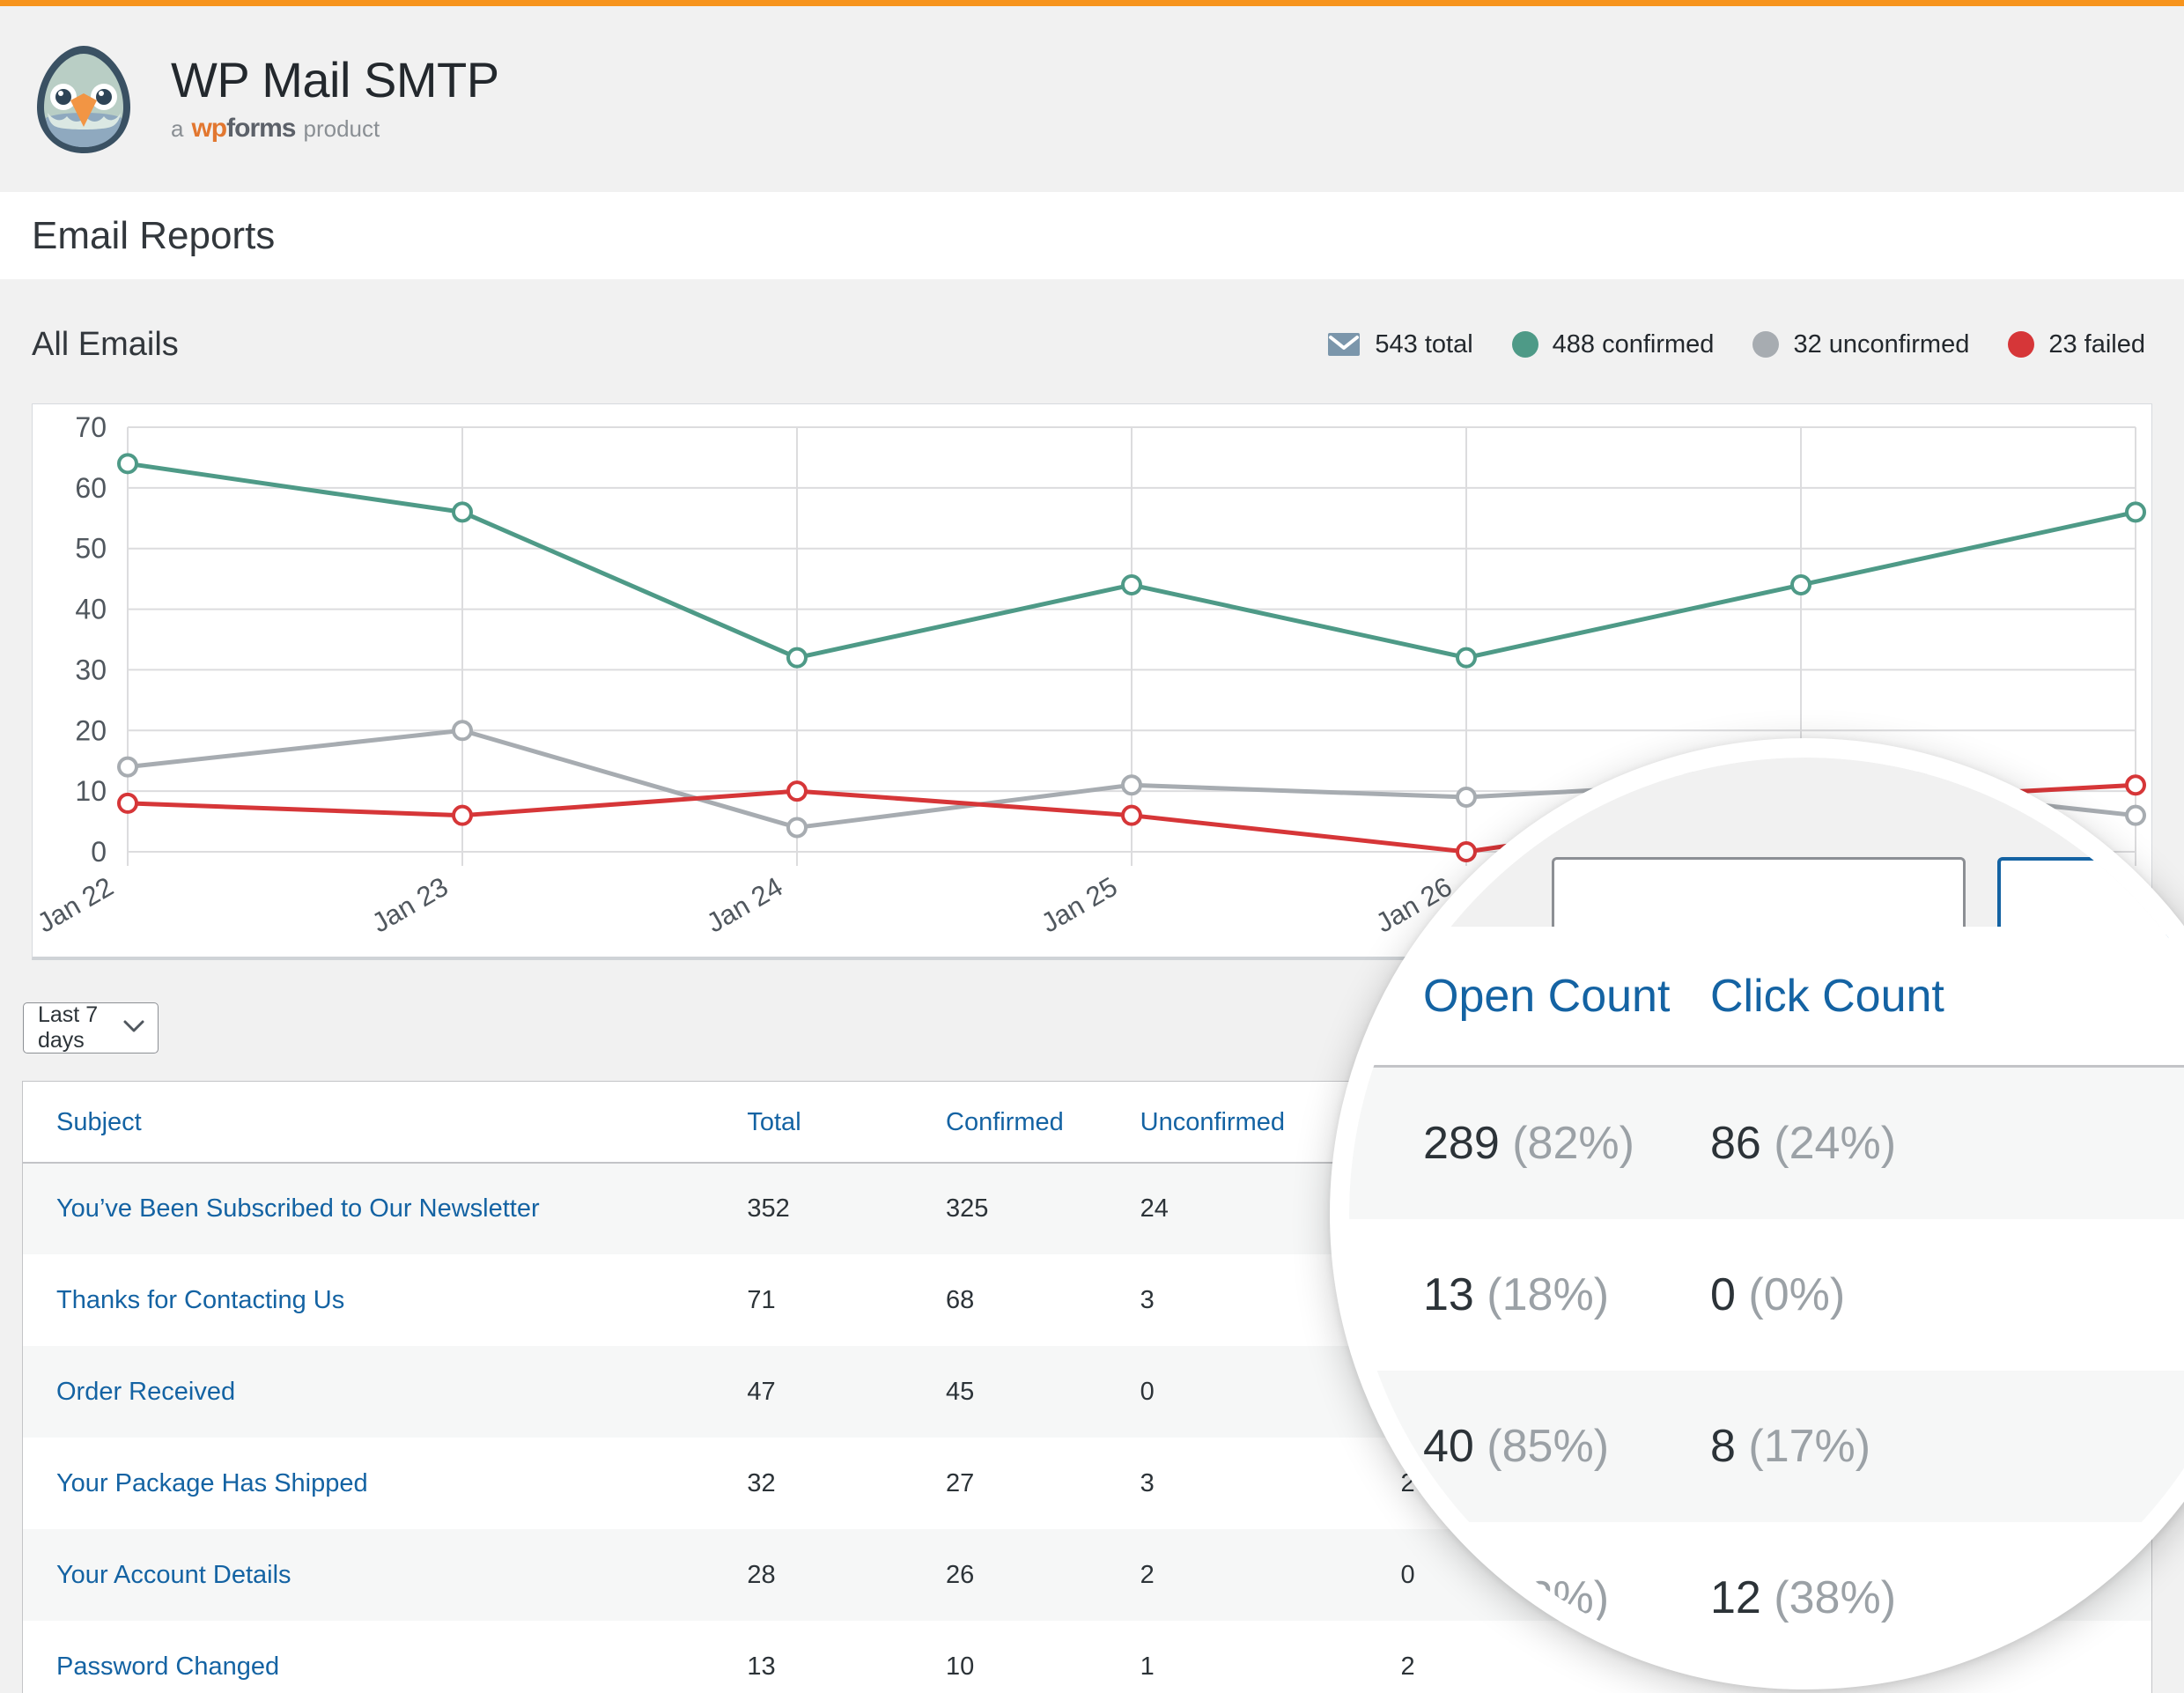 The image size is (2184, 1693). I want to click on column-header-confirmed: Confirmed, so click(1043, 1123).